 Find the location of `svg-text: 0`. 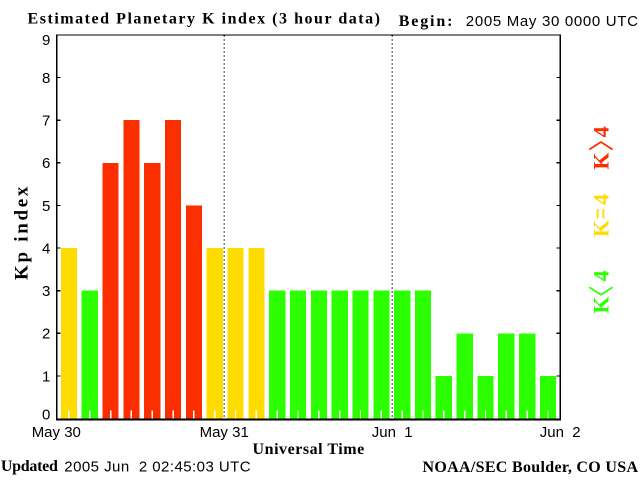

svg-text: 0 is located at coordinates (46, 415).